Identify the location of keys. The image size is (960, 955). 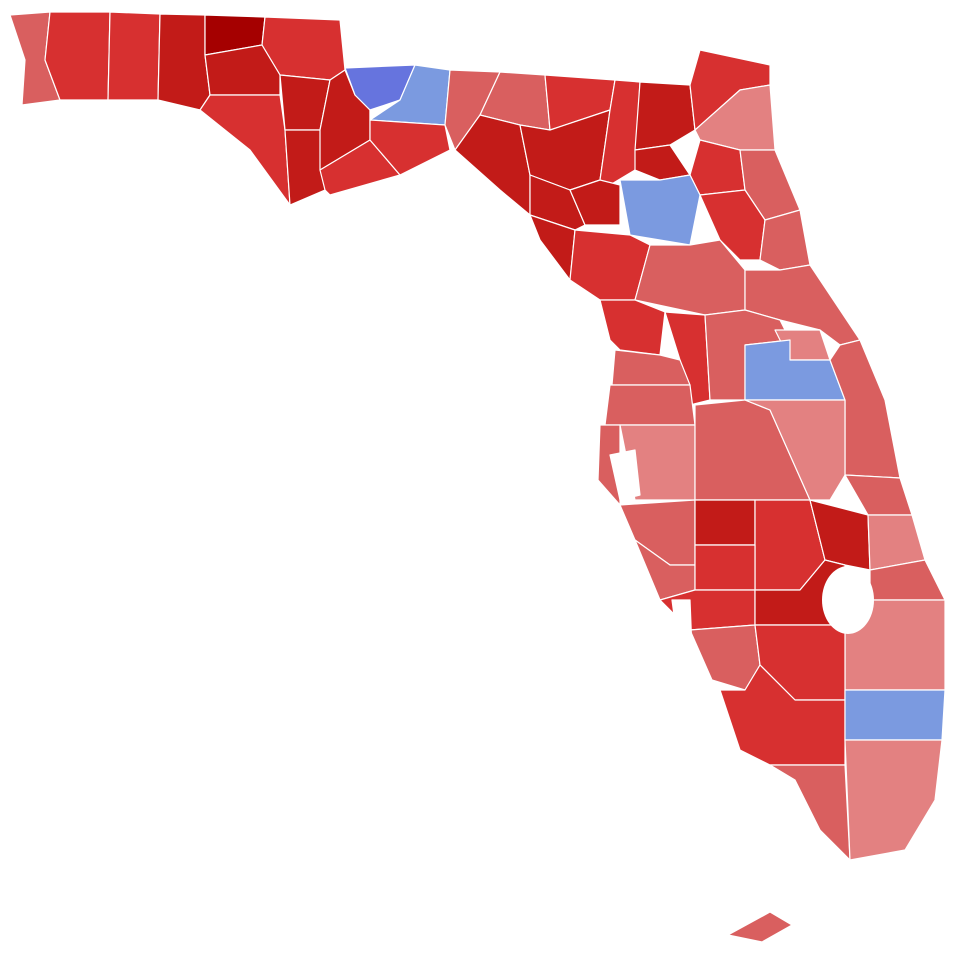
(760, 927).